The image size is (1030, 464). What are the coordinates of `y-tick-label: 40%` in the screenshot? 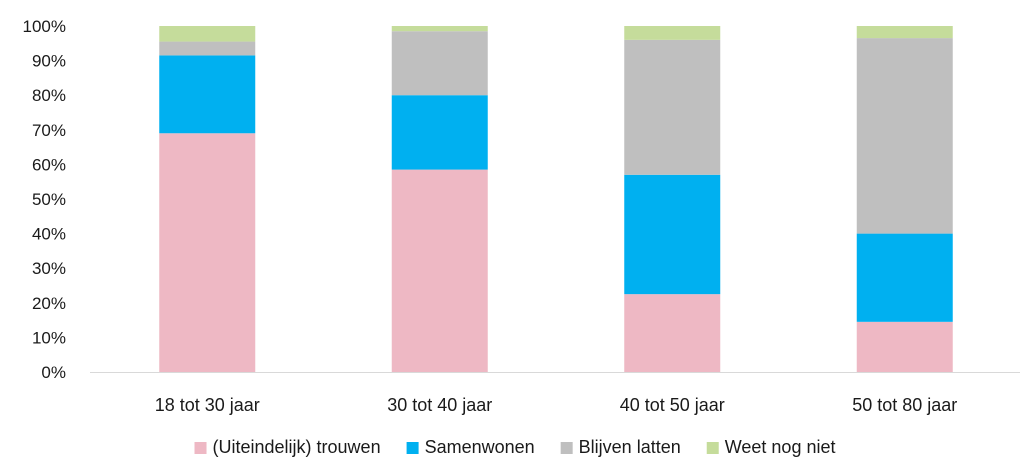 It's located at (49, 234).